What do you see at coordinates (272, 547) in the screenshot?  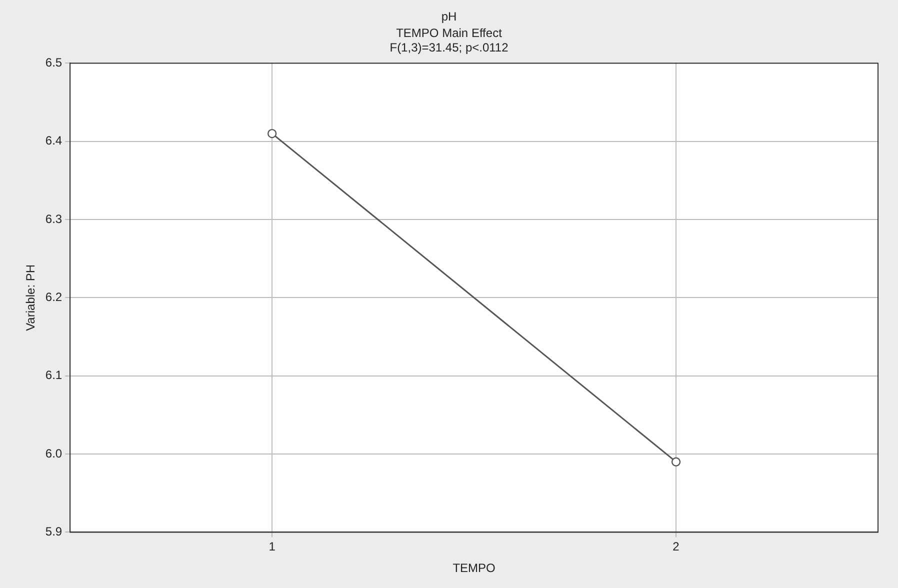 I see `x-tick-label: 1` at bounding box center [272, 547].